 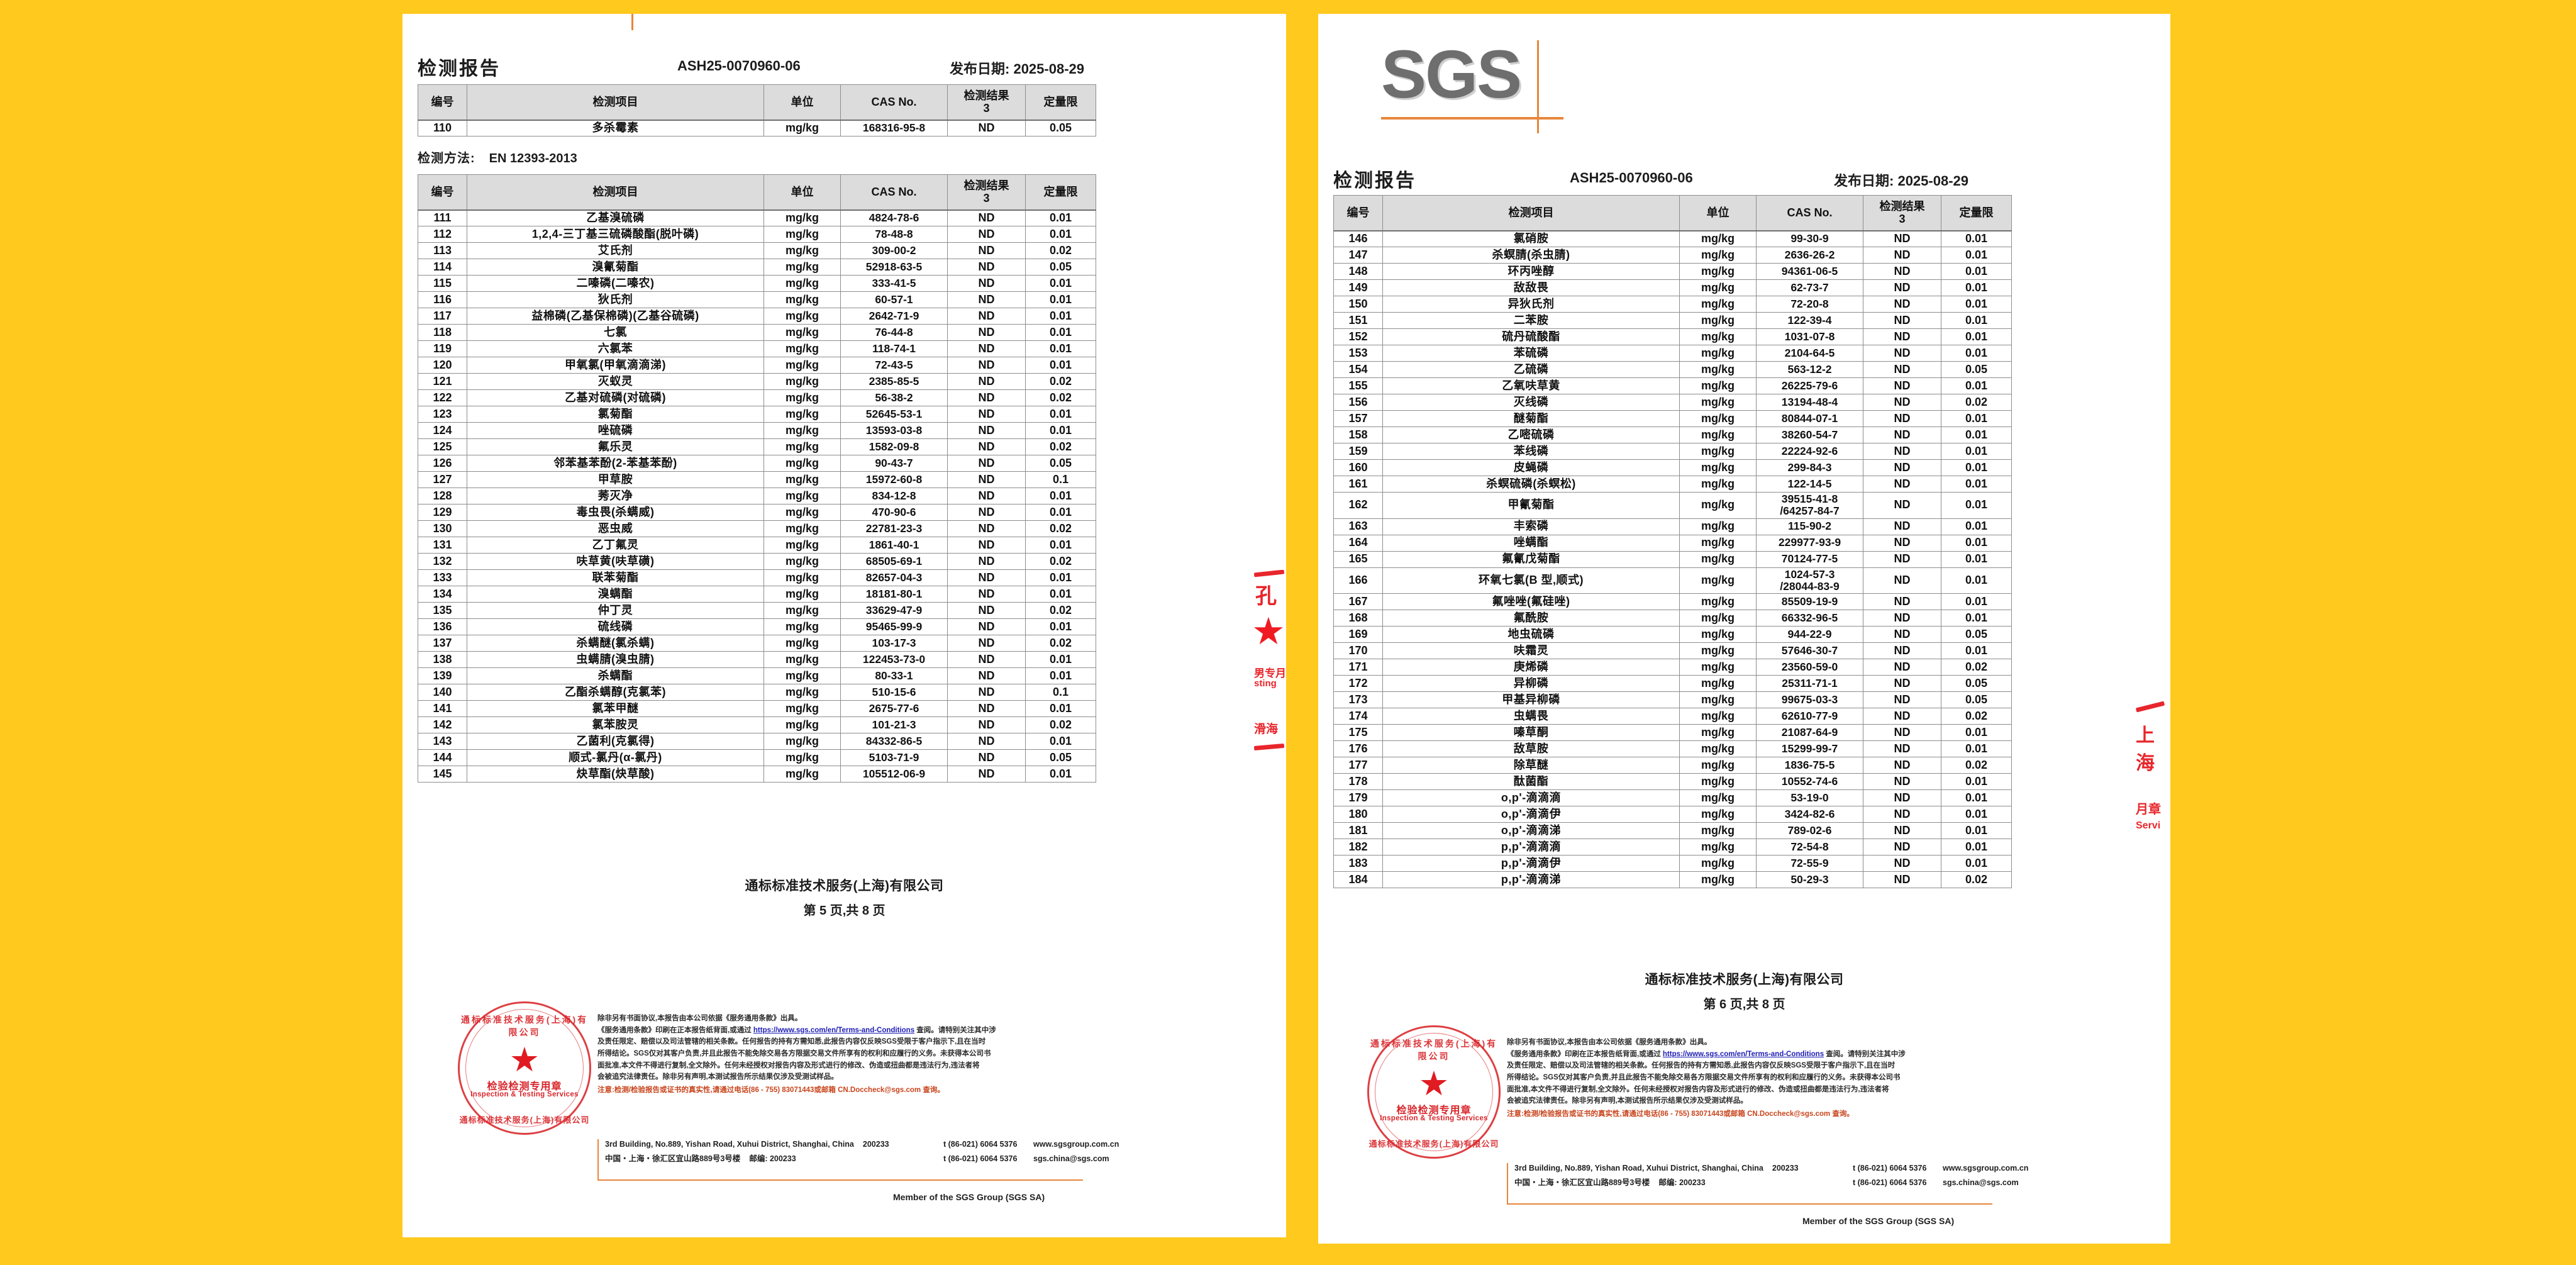 I want to click on cell-no: 112, so click(x=442, y=234).